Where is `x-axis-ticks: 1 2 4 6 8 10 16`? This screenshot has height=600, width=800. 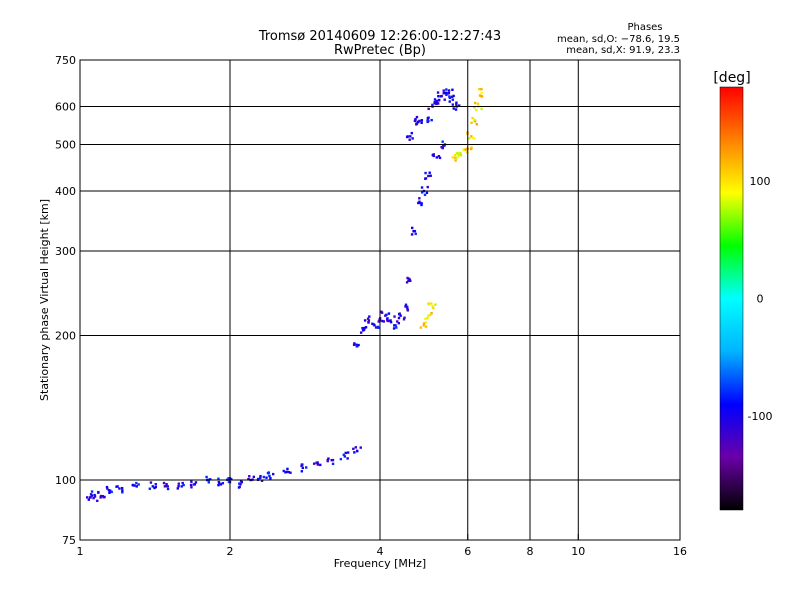 x-axis-ticks: 1 2 4 6 8 10 16 is located at coordinates (382, 546).